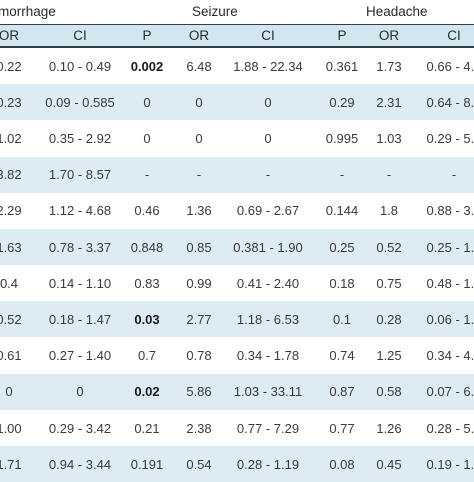 This screenshot has height=482, width=474. What do you see at coordinates (147, 211) in the screenshot?
I see `table-cell: 0.46` at bounding box center [147, 211].